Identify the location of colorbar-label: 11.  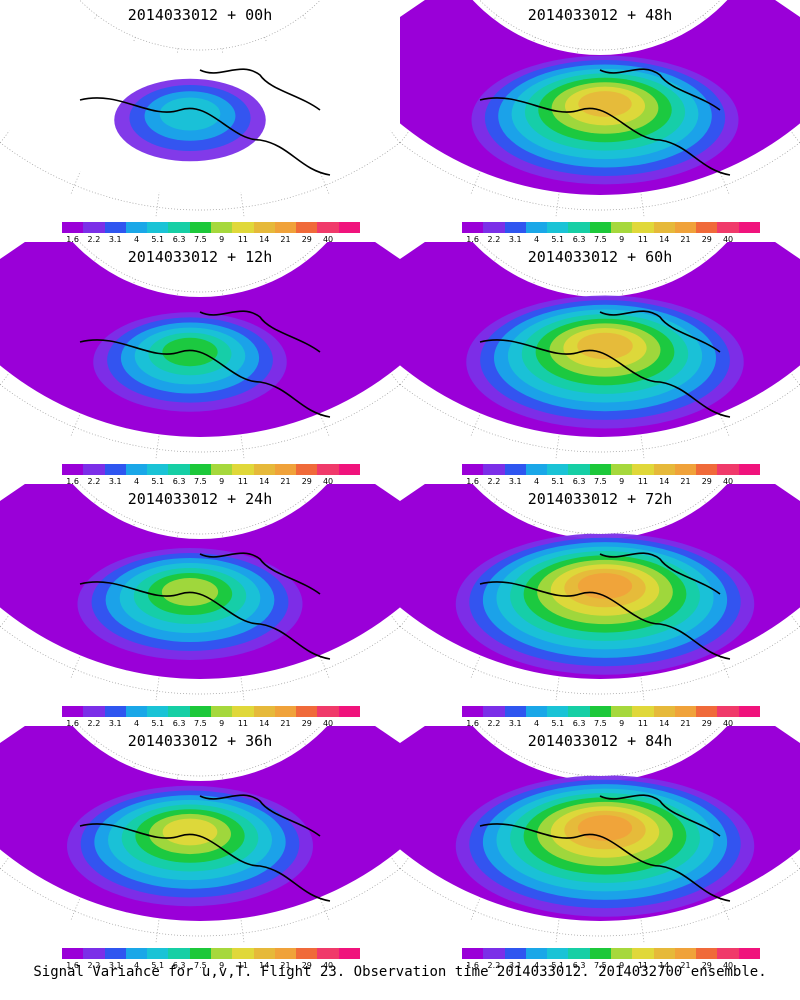
(643, 965).